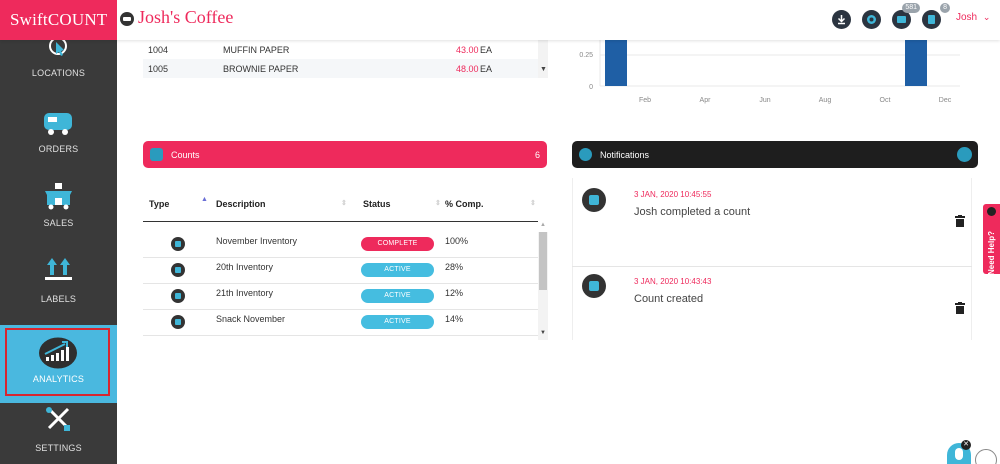 This screenshot has width=1000, height=464. Describe the element at coordinates (772, 259) in the screenshot. I see `notifications-list` at that location.